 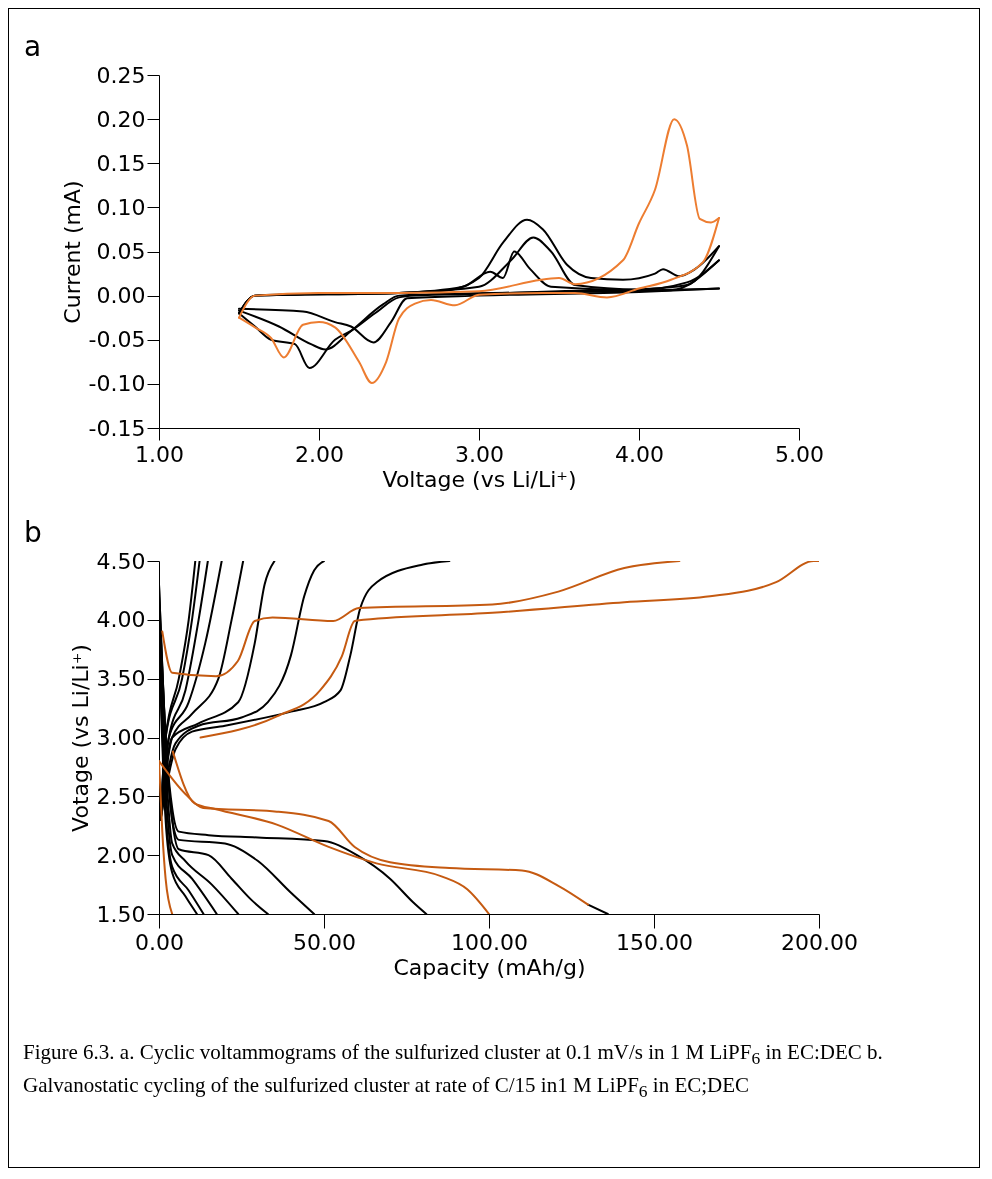 What do you see at coordinates (479, 479) in the screenshot?
I see `x-axis-title: Voltage (vs Li/Li⁺)` at bounding box center [479, 479].